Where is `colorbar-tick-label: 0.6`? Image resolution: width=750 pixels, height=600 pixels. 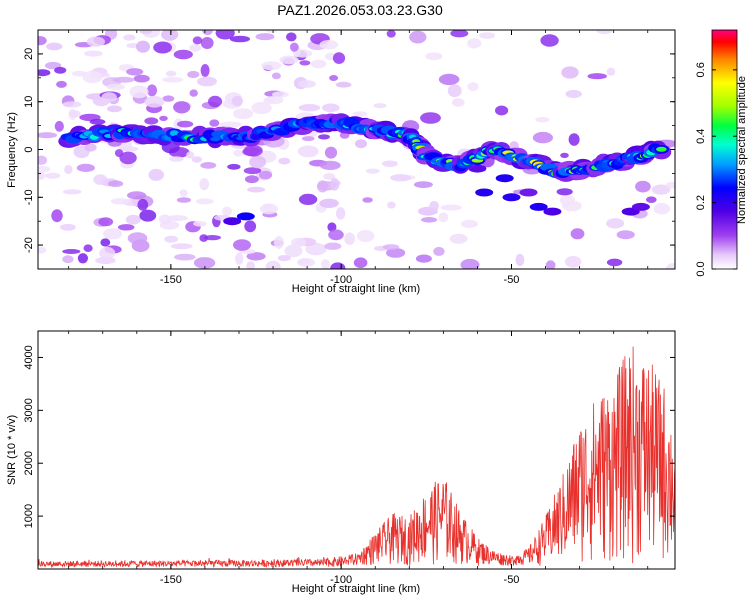 colorbar-tick-label: 0.6 is located at coordinates (701, 69).